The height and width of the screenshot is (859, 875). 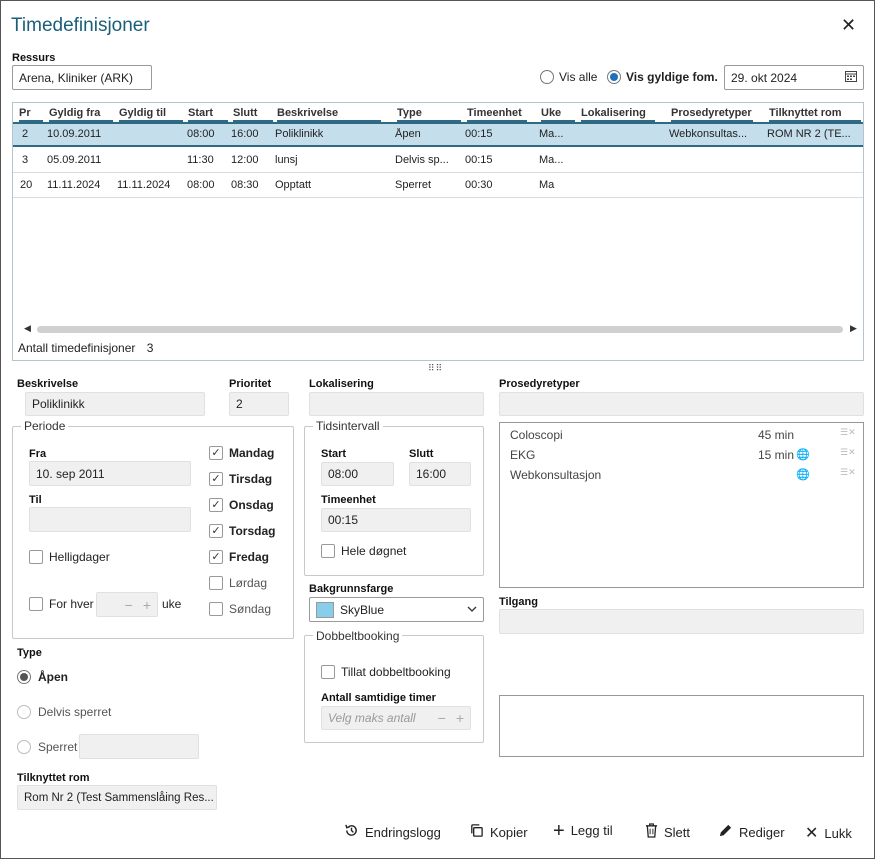 I want to click on fredag-checkbox: ✓, so click(x=216, y=557).